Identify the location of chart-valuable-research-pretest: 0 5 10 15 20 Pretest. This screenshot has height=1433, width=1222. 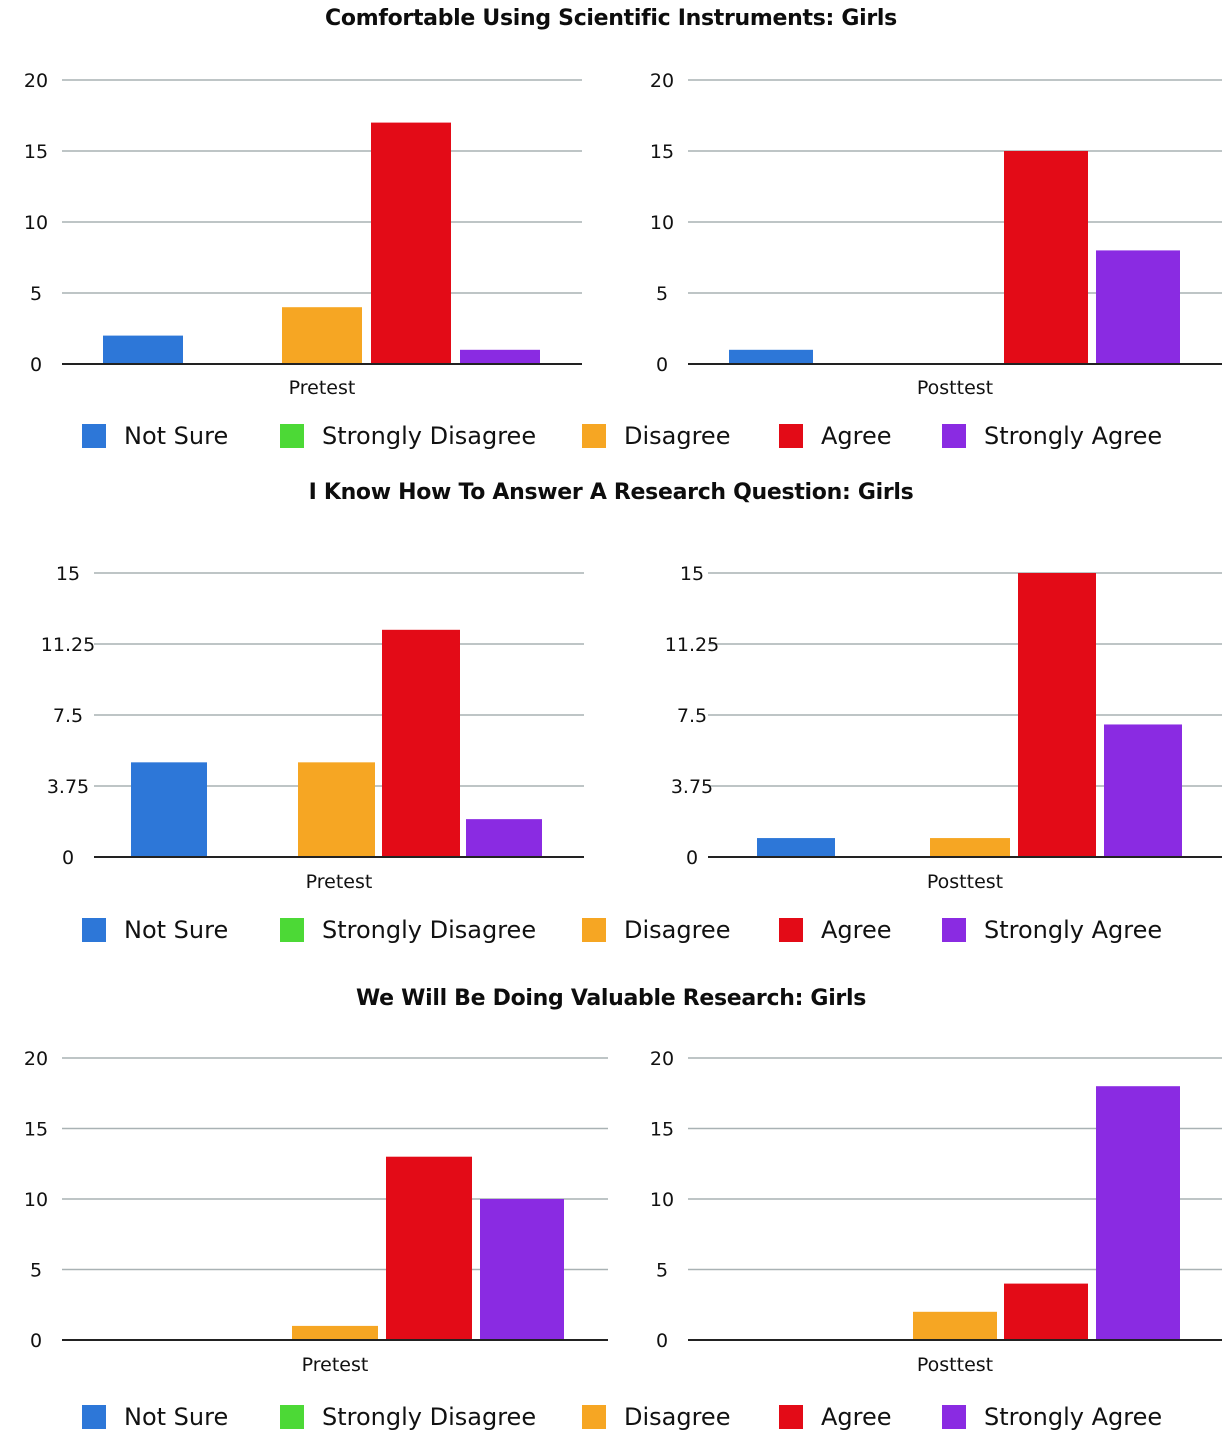
(316, 1212).